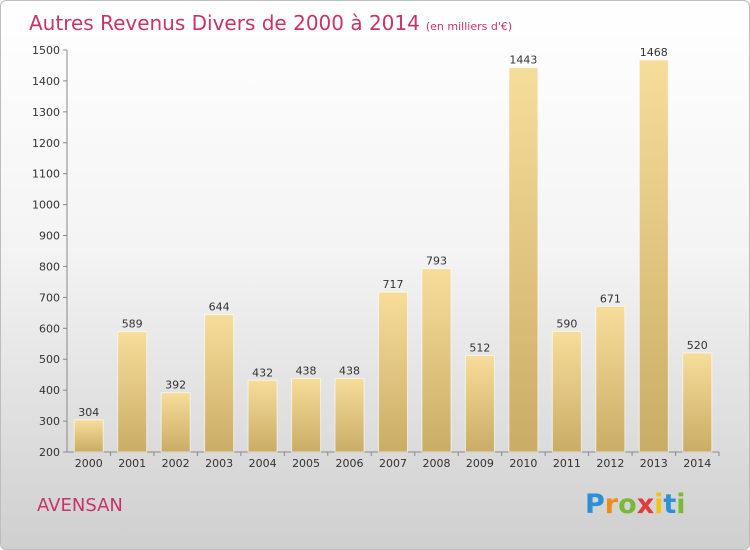 The image size is (750, 550). What do you see at coordinates (635, 504) in the screenshot?
I see `proxiti-logo: Proxiti` at bounding box center [635, 504].